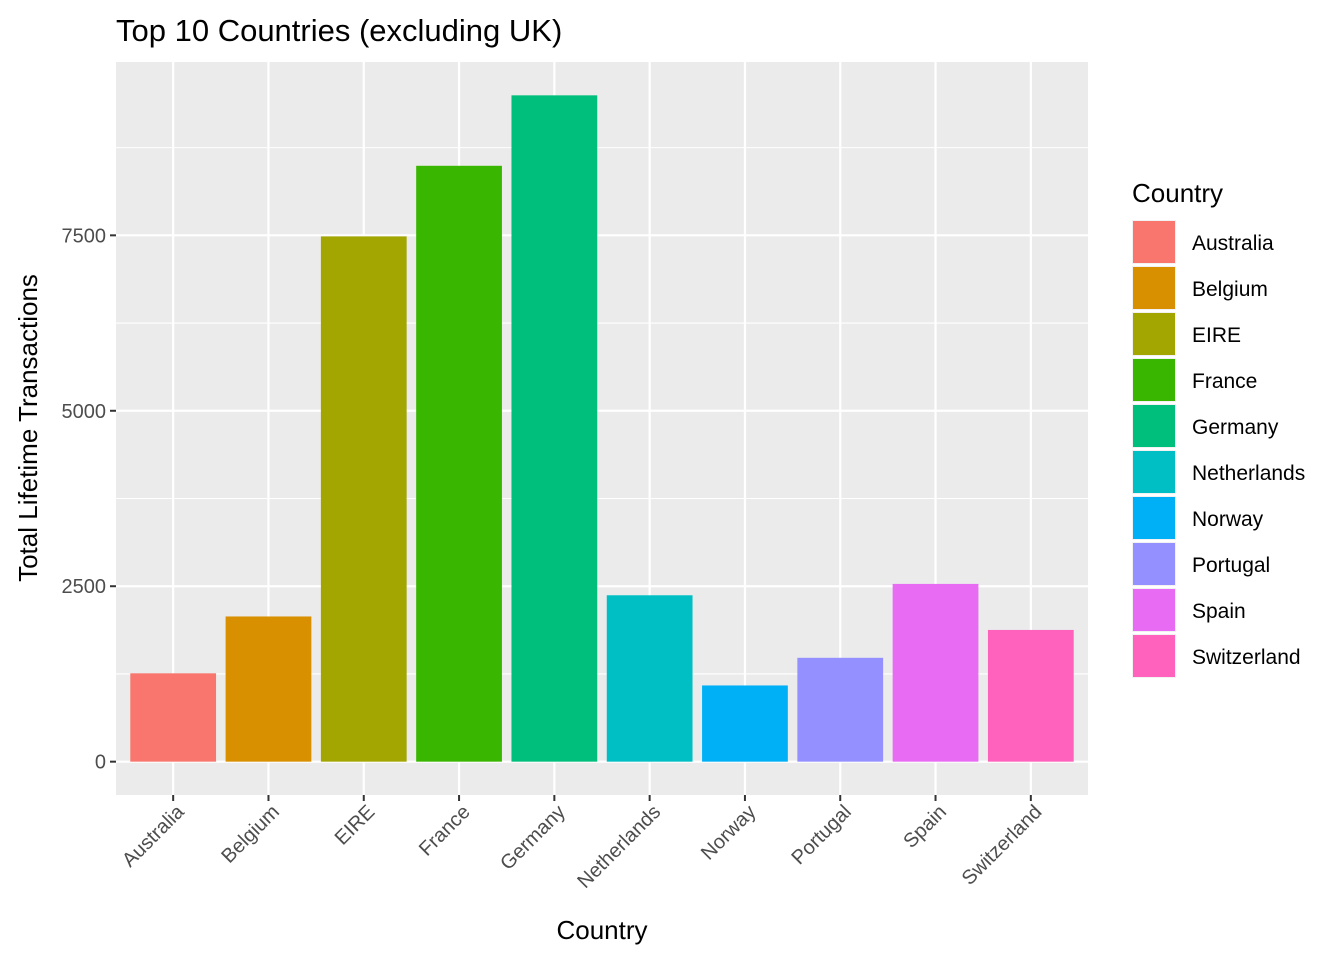 This screenshot has height=960, width=1344. I want to click on x-axis-title: Country, so click(601, 930).